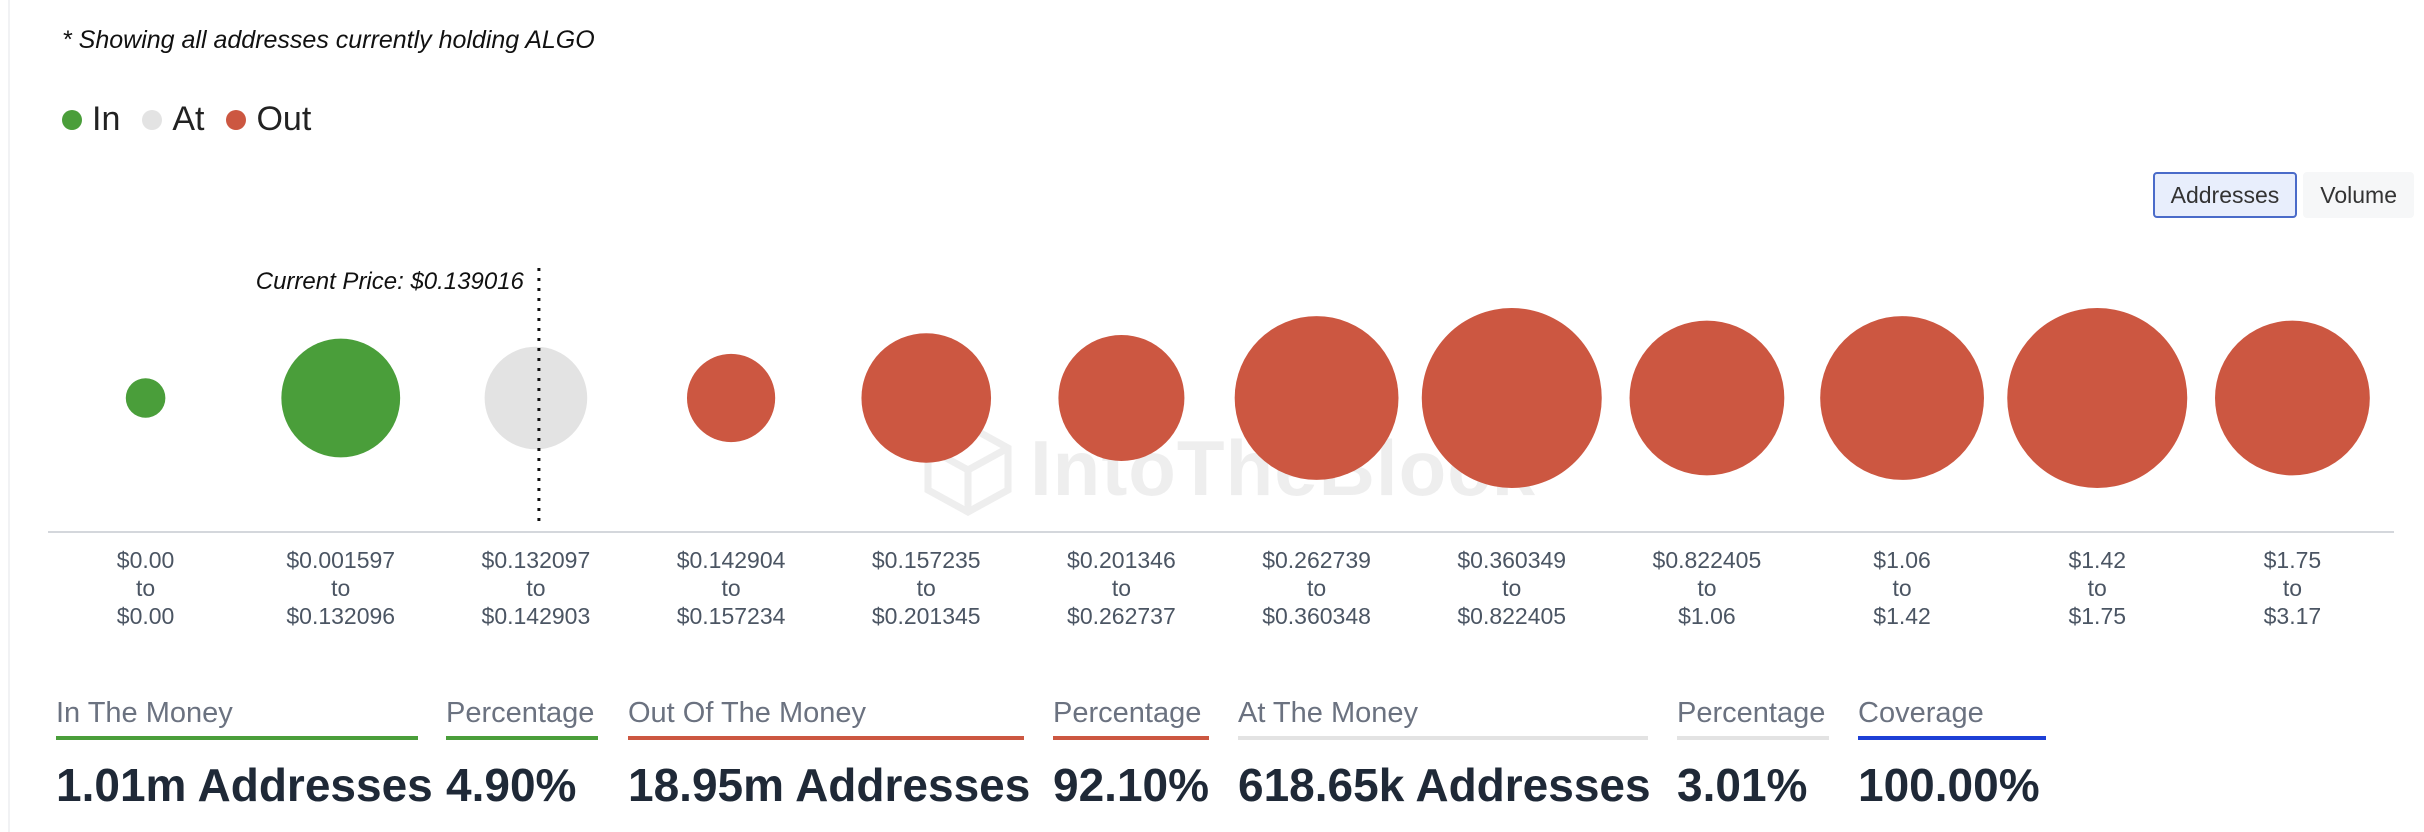 This screenshot has height=832, width=2424. What do you see at coordinates (1952, 751) in the screenshot?
I see `stat-coverage: Coverage 100.00%` at bounding box center [1952, 751].